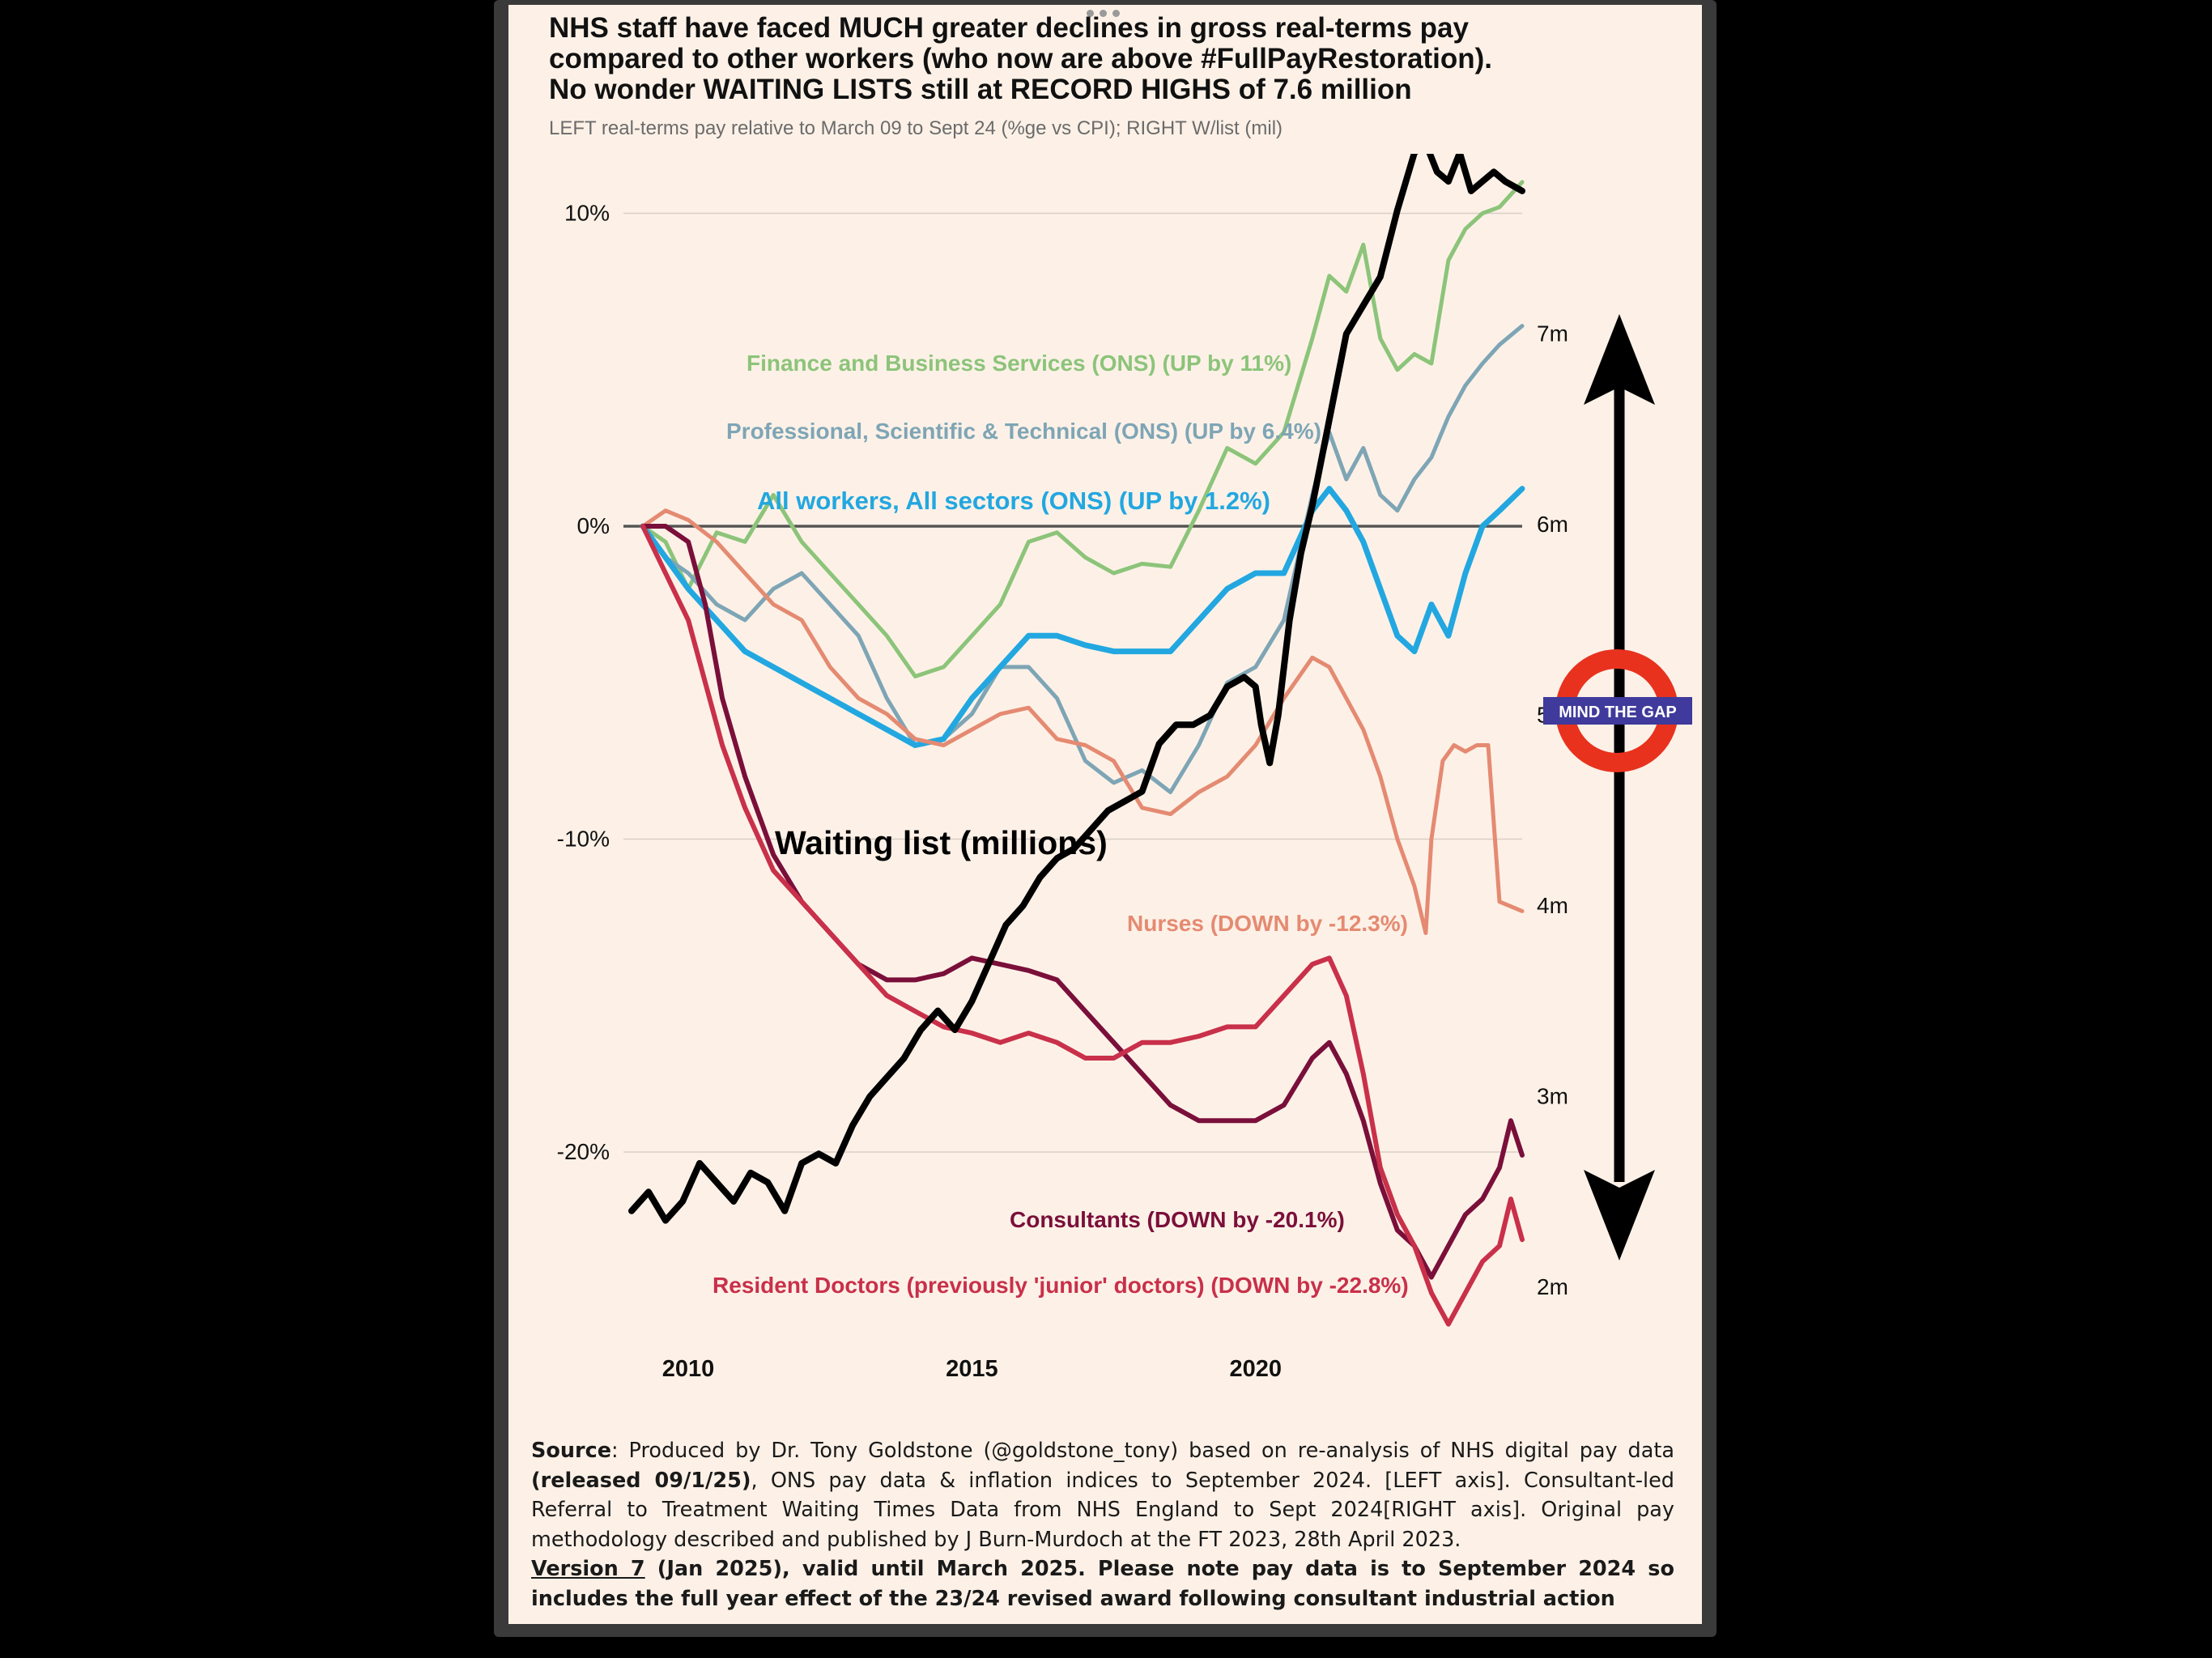 Image resolution: width=2212 pixels, height=1658 pixels. I want to click on right-axis-ticks: 7m6m5m4m3m2m, so click(1553, 810).